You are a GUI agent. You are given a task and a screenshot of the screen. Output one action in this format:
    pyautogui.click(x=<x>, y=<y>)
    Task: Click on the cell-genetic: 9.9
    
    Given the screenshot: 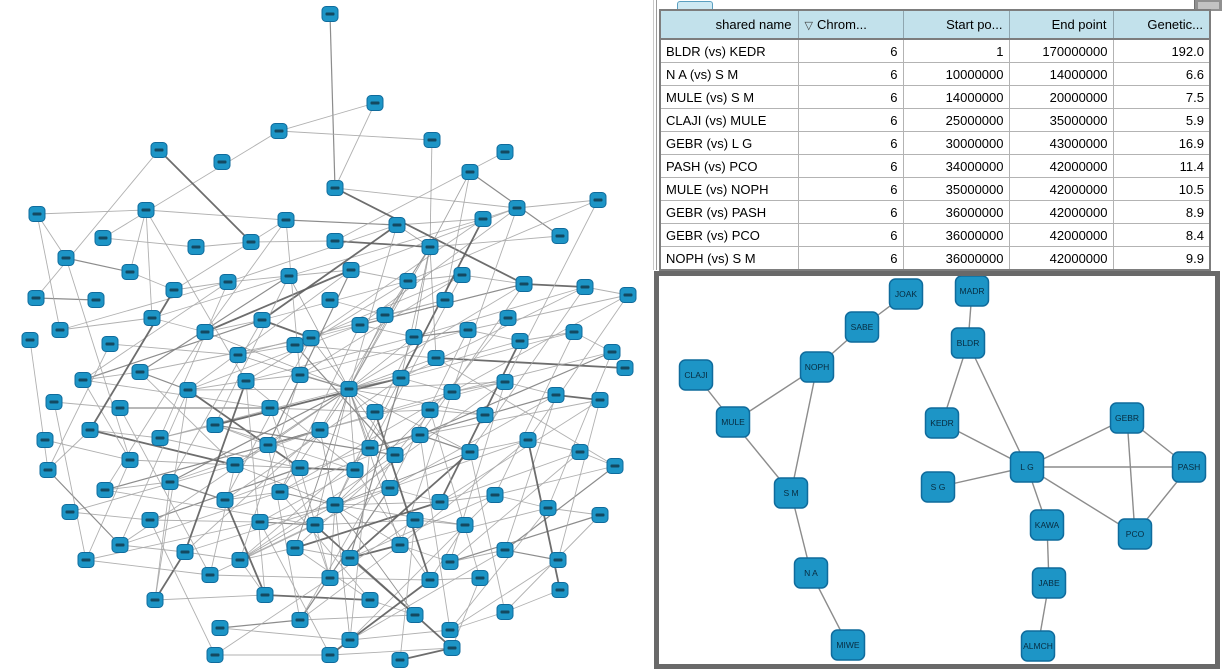 What is the action you would take?
    pyautogui.click(x=1161, y=258)
    